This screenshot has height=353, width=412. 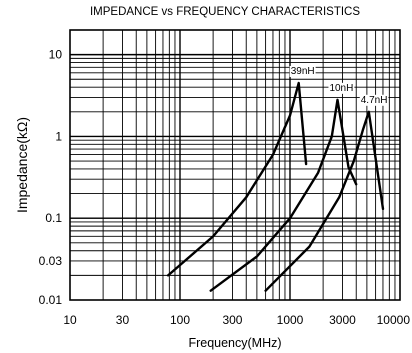 I want to click on series-label: 39nH, so click(x=303, y=71).